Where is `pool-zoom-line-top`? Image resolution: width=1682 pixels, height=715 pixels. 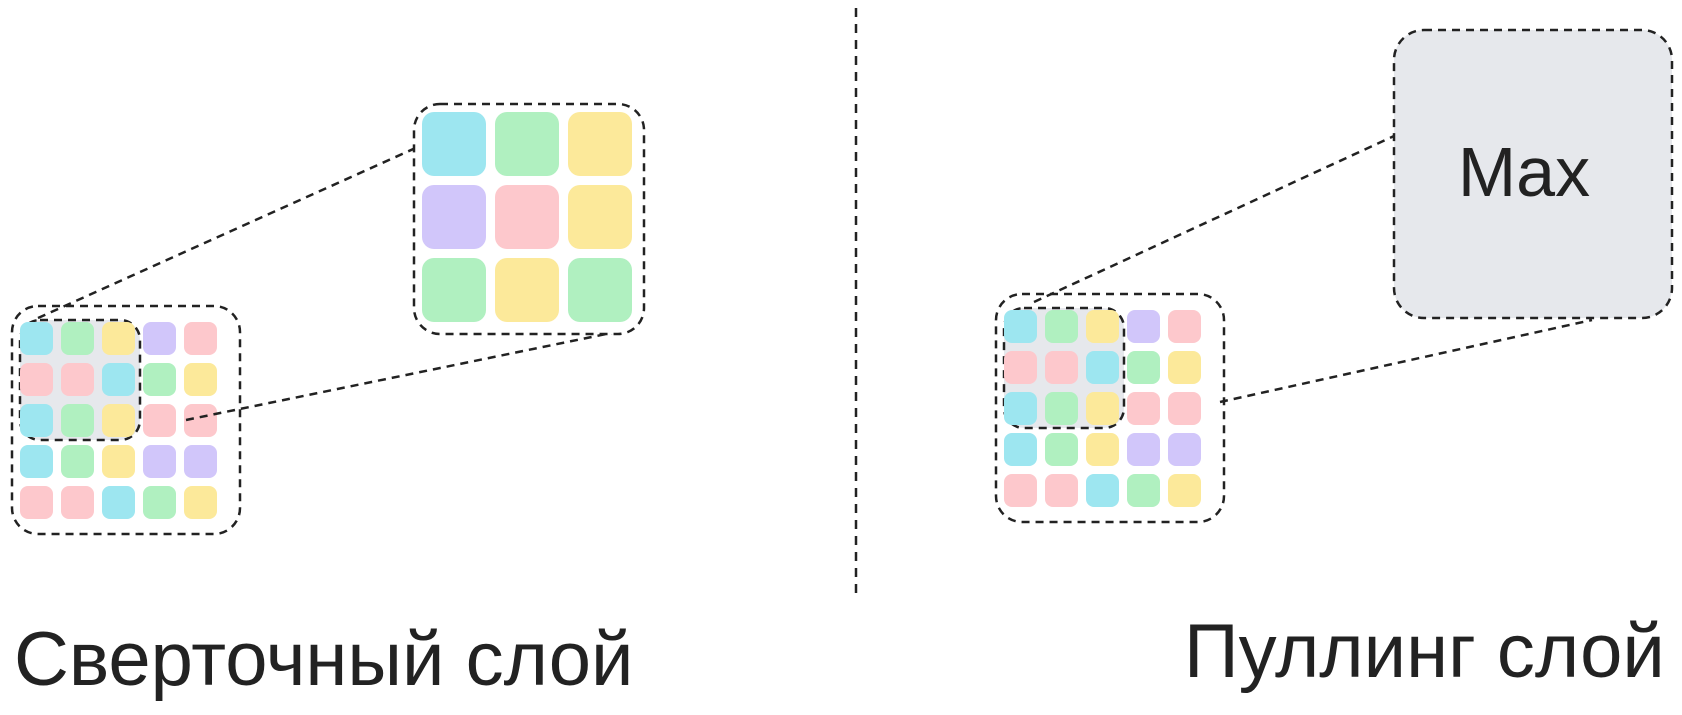
pool-zoom-line-top is located at coordinates (1214, 219).